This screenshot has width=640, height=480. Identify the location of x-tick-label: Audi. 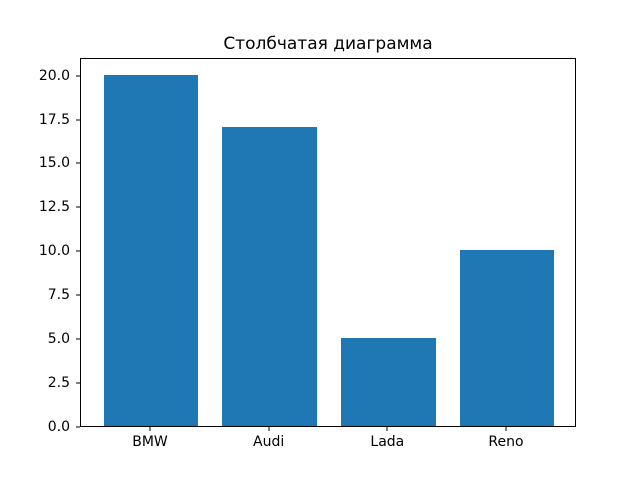
(269, 442).